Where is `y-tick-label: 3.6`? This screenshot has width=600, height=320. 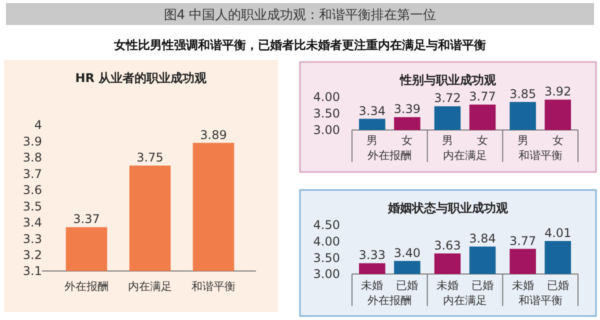 y-tick-label: 3.6 is located at coordinates (32, 190).